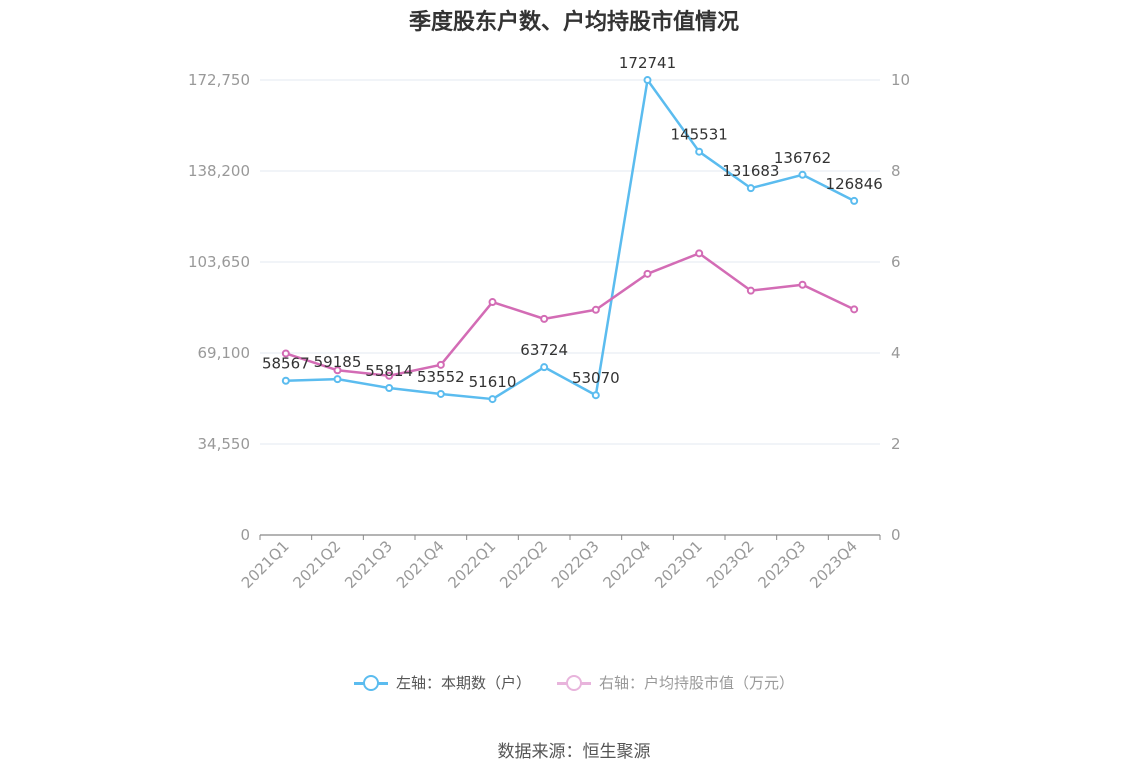  What do you see at coordinates (596, 378) in the screenshot?
I see `data-label-households: 53070` at bounding box center [596, 378].